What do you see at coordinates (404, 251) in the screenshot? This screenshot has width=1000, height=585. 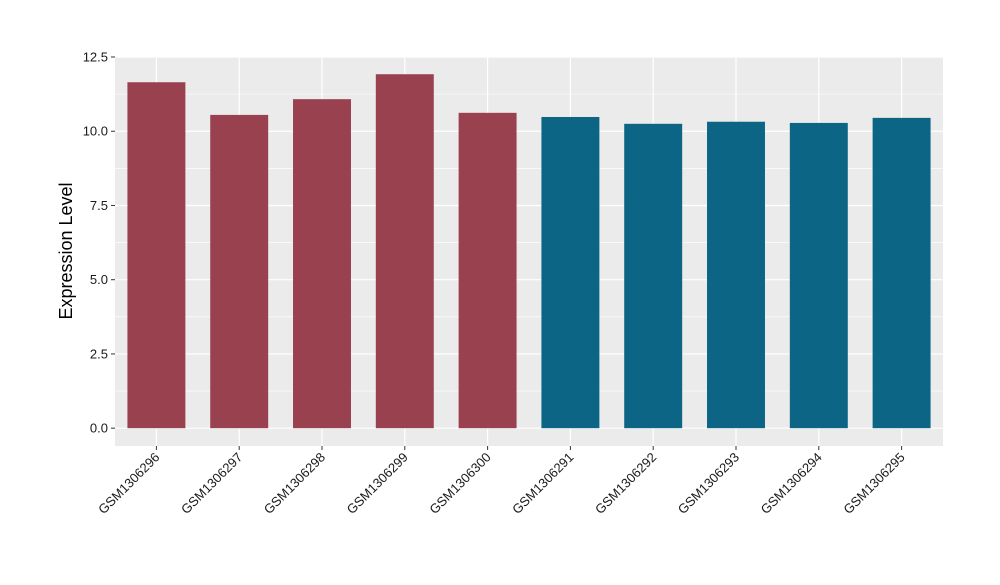 I see `bar-GSM1306299` at bounding box center [404, 251].